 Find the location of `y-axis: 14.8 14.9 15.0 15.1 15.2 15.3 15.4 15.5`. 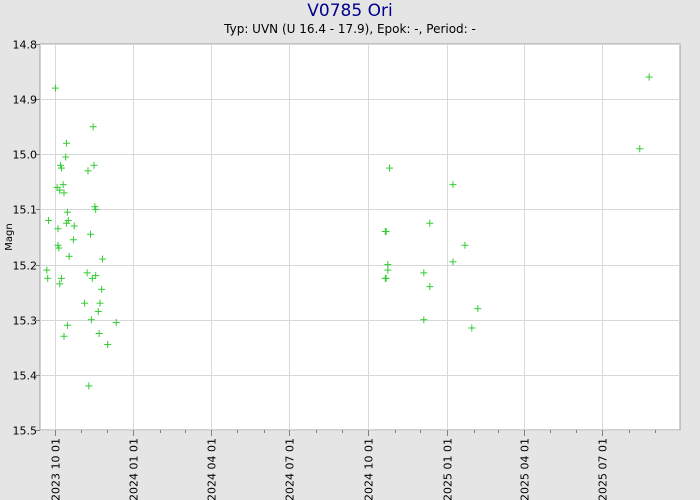

y-axis: 14.8 14.9 15.0 15.1 15.2 15.3 15.4 15.5 is located at coordinates (26, 238).